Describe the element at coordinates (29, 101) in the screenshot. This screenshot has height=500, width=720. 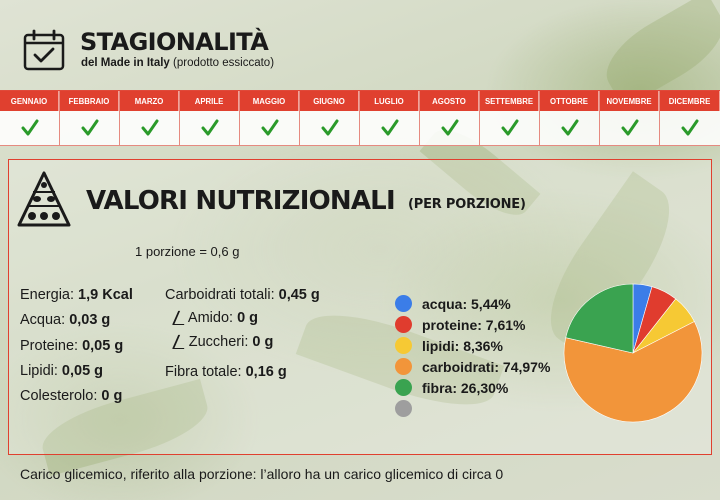
I see `month-label: GENNAIO` at that location.